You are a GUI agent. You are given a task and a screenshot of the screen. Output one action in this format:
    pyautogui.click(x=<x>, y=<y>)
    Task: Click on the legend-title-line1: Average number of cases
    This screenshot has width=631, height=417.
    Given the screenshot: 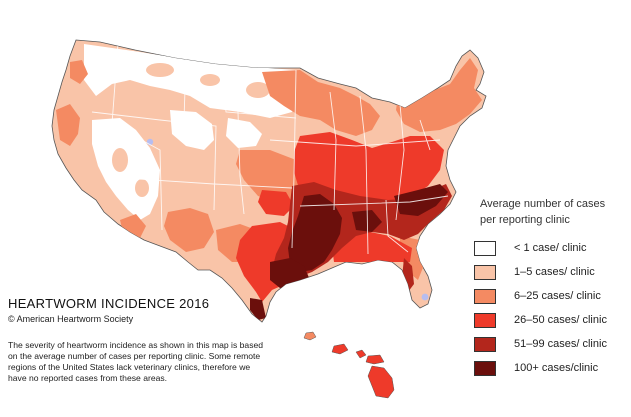 What is the action you would take?
    pyautogui.click(x=543, y=204)
    